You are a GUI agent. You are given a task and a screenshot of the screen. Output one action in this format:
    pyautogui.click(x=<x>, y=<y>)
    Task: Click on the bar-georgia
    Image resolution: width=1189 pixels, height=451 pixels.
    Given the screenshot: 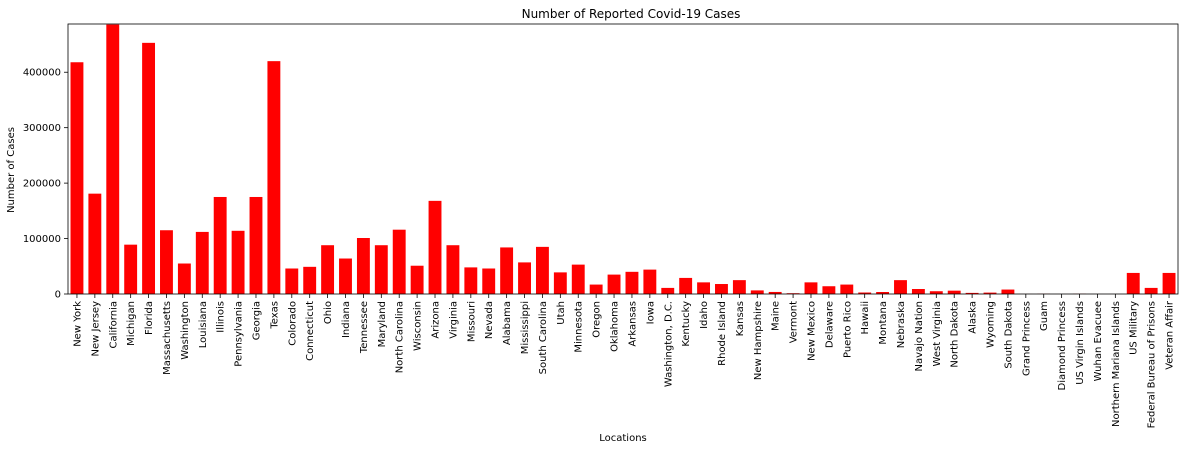 What is the action you would take?
    pyautogui.click(x=256, y=245)
    